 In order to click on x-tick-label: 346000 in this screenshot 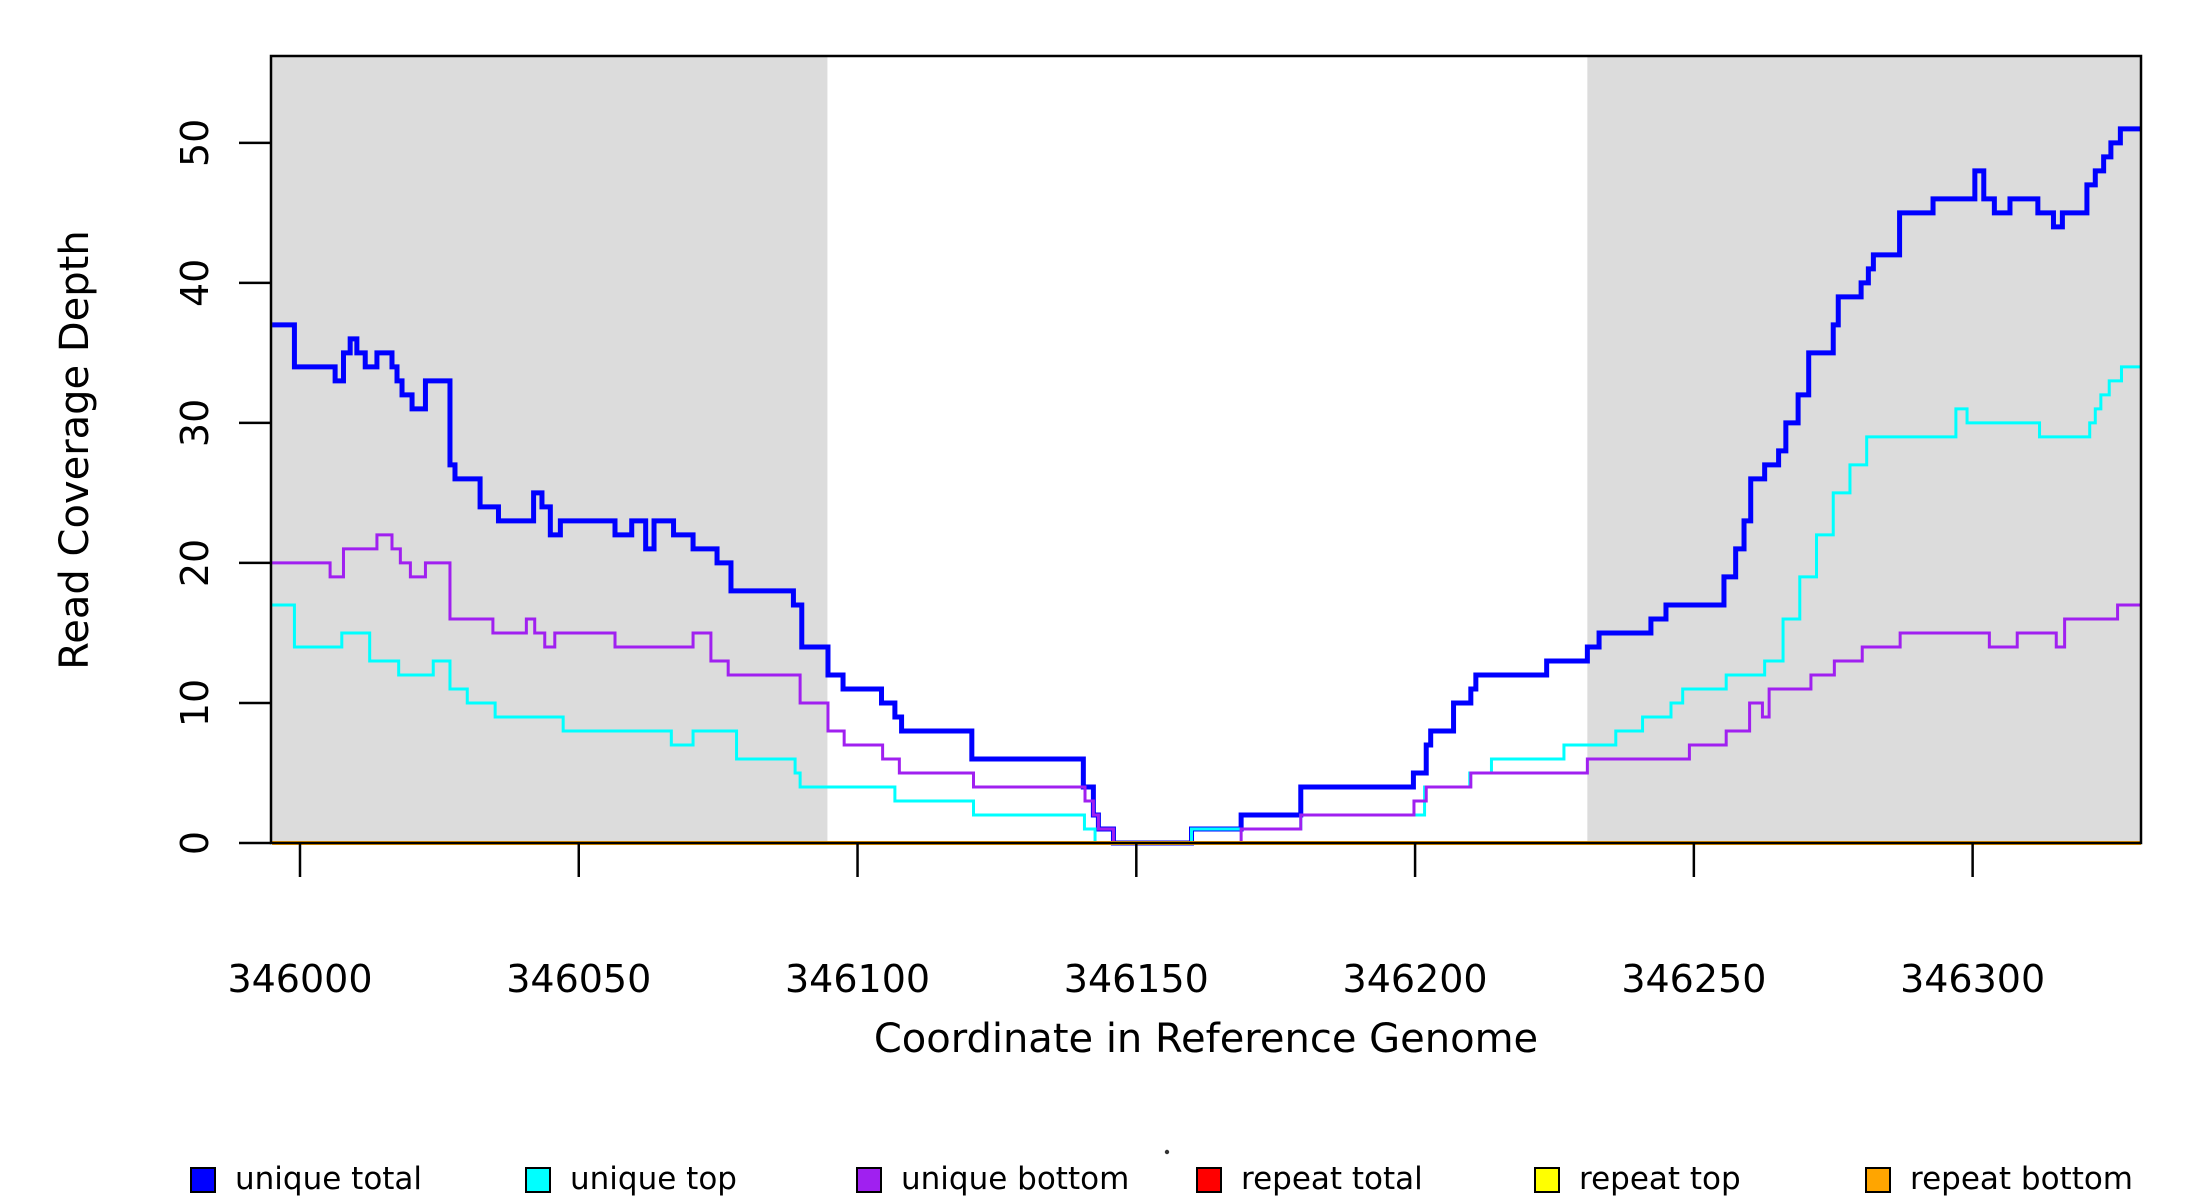, I will do `click(299, 979)`.